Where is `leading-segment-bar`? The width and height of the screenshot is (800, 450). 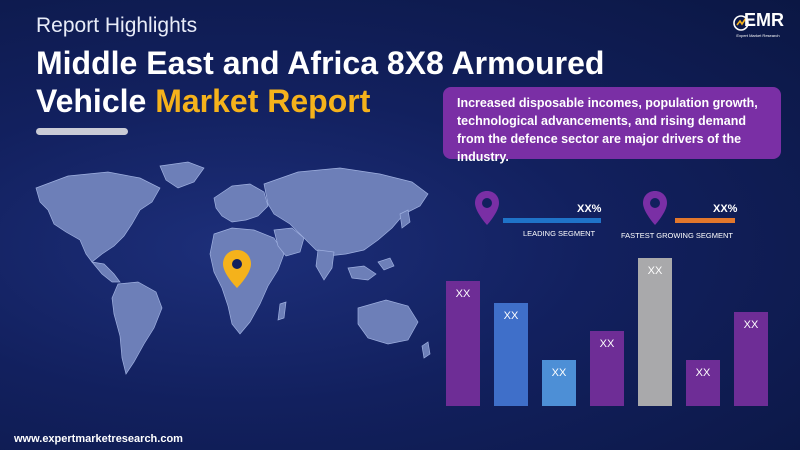
leading-segment-bar is located at coordinates (552, 220).